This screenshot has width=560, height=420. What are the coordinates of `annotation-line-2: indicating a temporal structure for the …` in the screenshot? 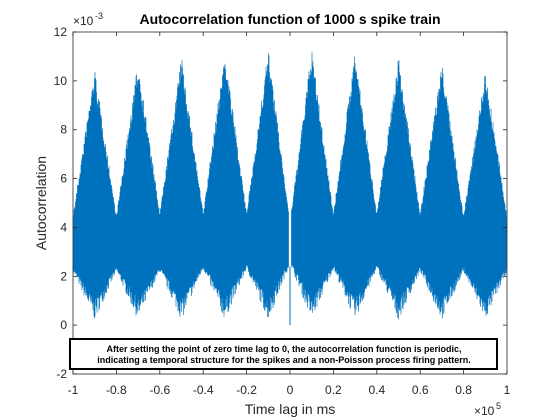 It's located at (284, 360).